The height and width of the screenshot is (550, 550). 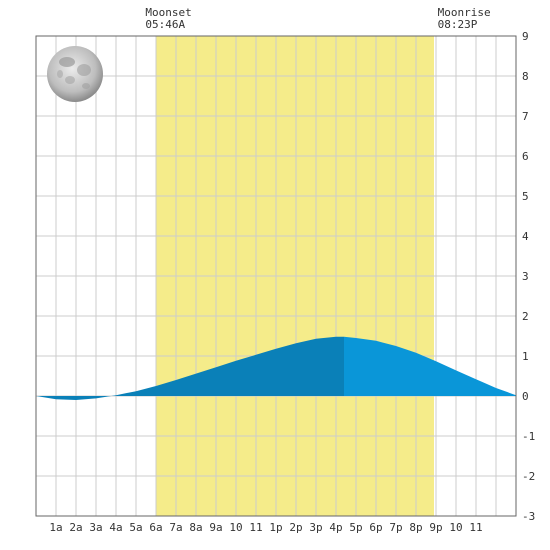 What do you see at coordinates (525, 276) in the screenshot?
I see `y-tick-label: 3` at bounding box center [525, 276].